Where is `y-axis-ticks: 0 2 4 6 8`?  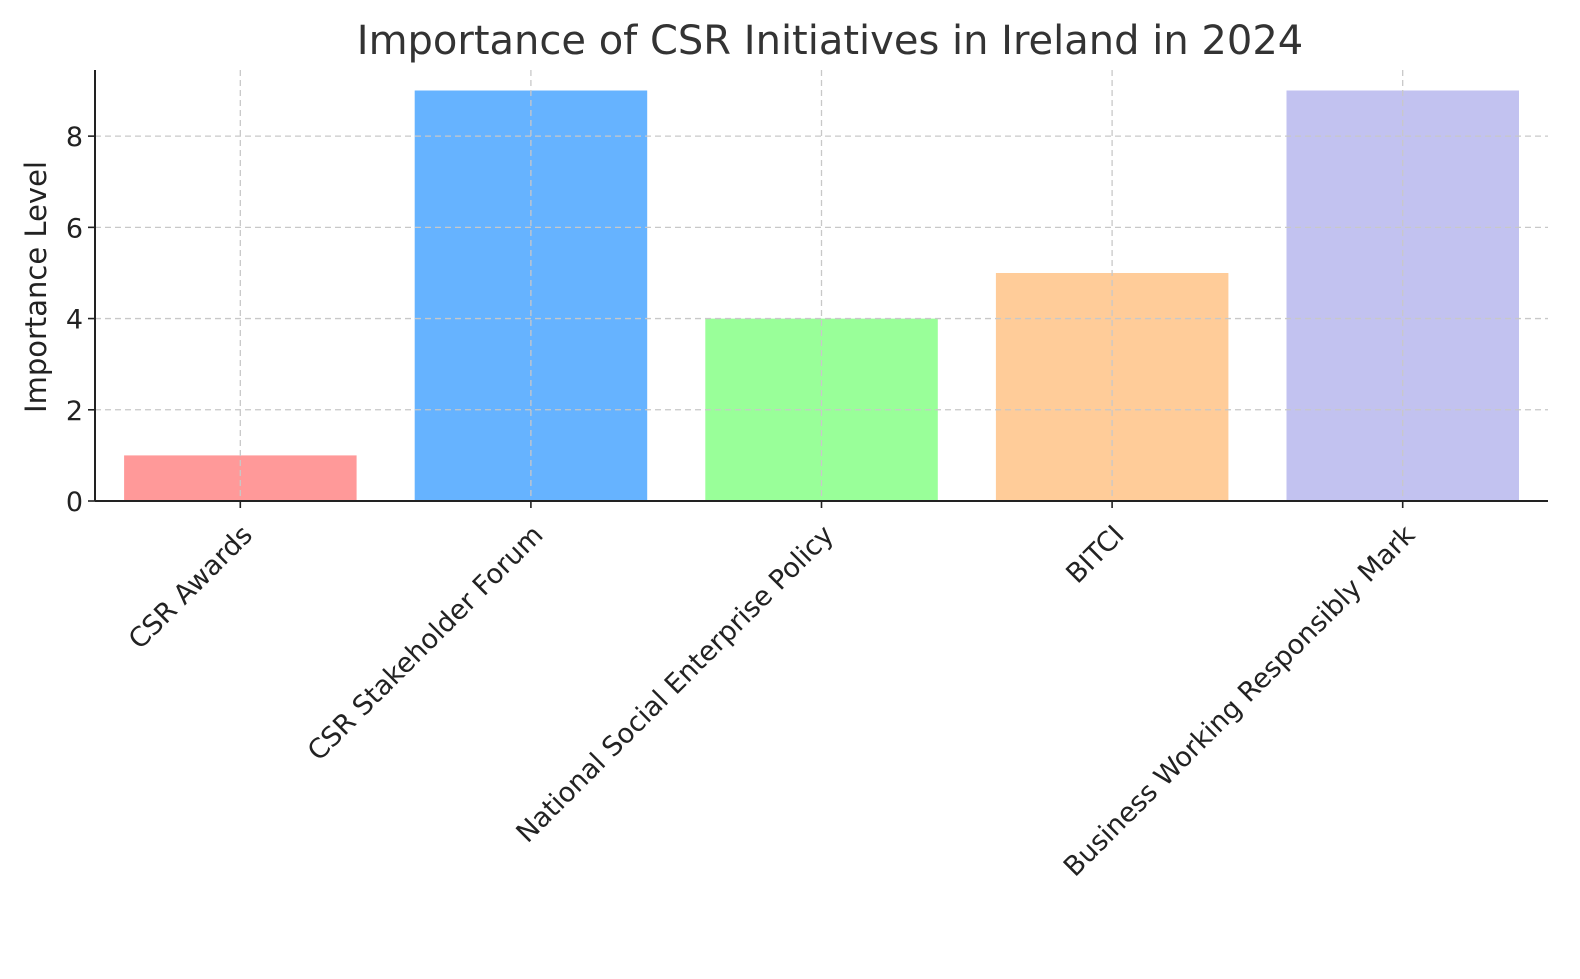 y-axis-ticks: 0 2 4 6 8 is located at coordinates (80, 320).